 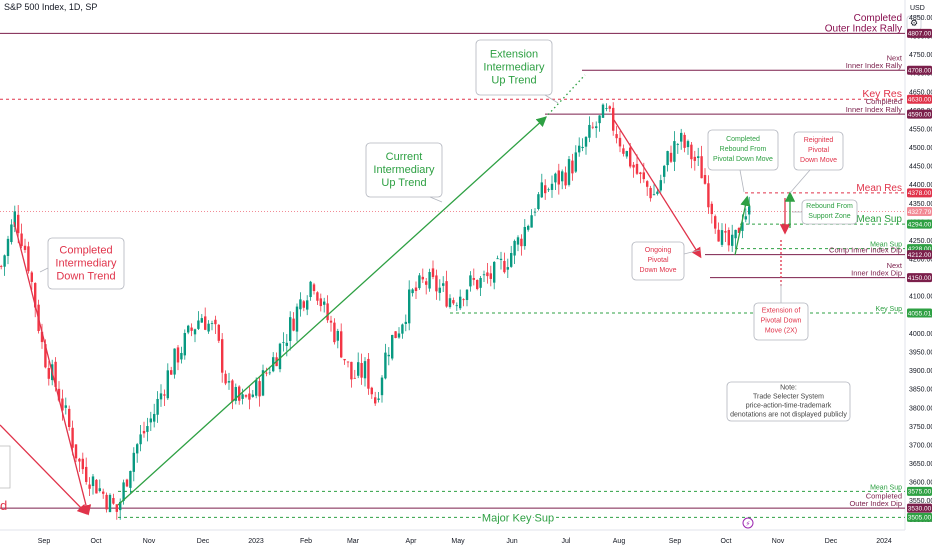 What do you see at coordinates (85, 250) in the screenshot?
I see `callout-text: Completed` at bounding box center [85, 250].